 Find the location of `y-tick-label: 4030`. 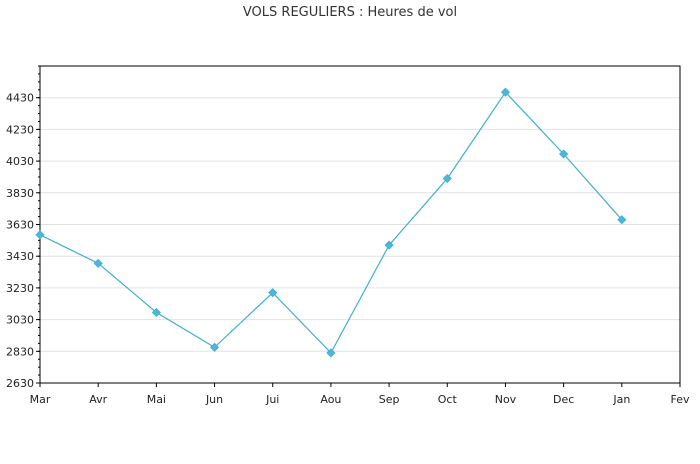

y-tick-label: 4030 is located at coordinates (20, 161).